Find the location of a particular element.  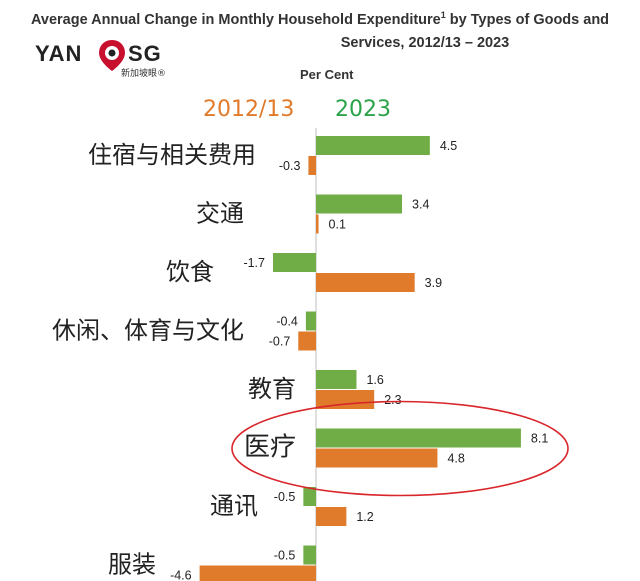

legend-2012: 2012/13 is located at coordinates (249, 109).